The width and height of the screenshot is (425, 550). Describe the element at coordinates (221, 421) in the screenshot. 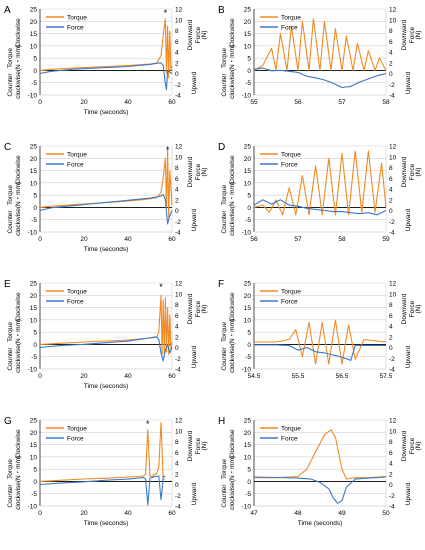

I see `panel-label: H` at that location.